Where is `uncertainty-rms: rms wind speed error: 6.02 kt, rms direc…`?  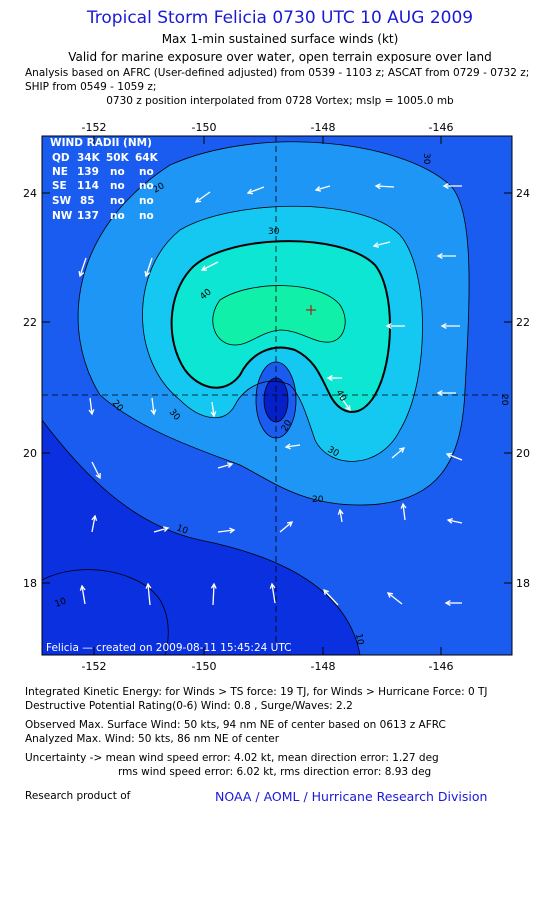 uncertainty-rms: rms wind speed error: 6.02 kt, rms direc… is located at coordinates (275, 772).